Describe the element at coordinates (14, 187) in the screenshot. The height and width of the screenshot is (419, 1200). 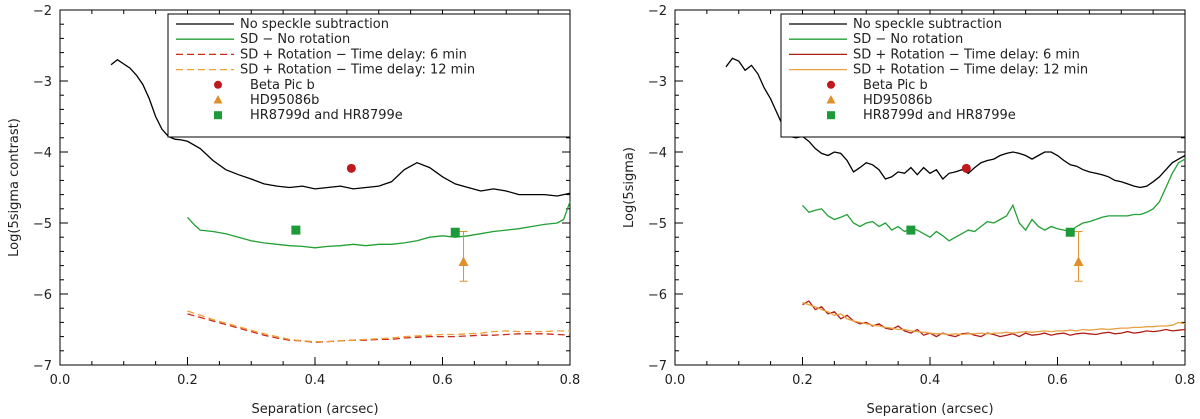
I see `y-axis-title: Log(5sigma contrast)` at that location.